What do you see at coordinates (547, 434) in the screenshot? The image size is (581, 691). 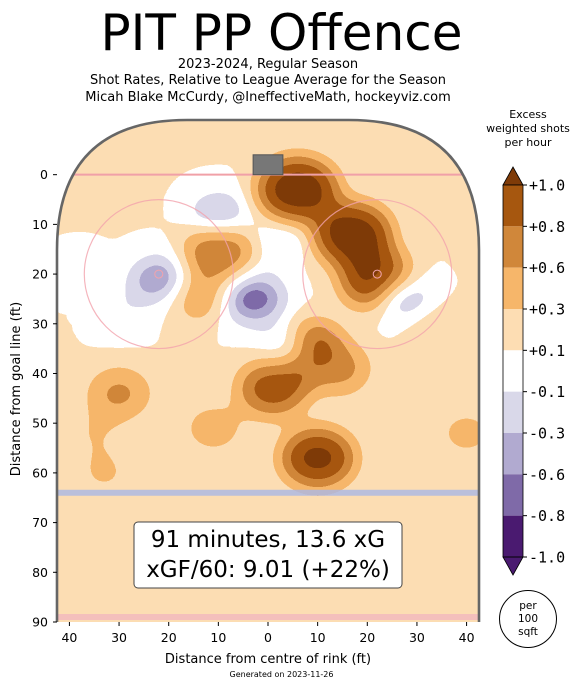 I see `colorbar-tick-label: -0.3` at bounding box center [547, 434].